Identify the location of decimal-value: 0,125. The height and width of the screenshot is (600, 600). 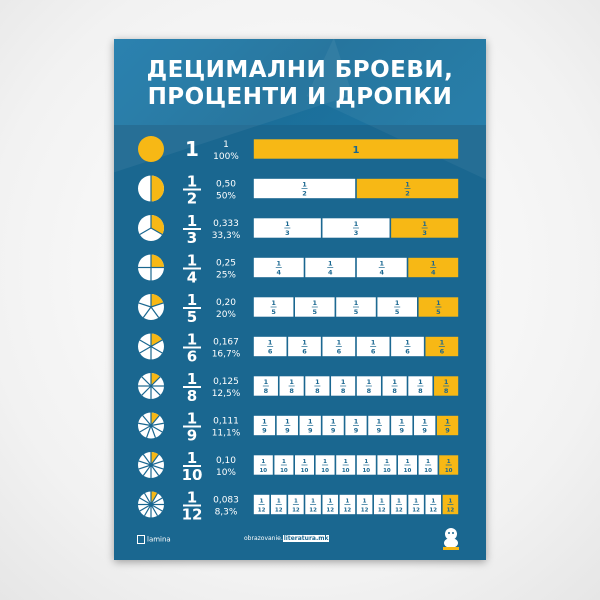
(226, 382).